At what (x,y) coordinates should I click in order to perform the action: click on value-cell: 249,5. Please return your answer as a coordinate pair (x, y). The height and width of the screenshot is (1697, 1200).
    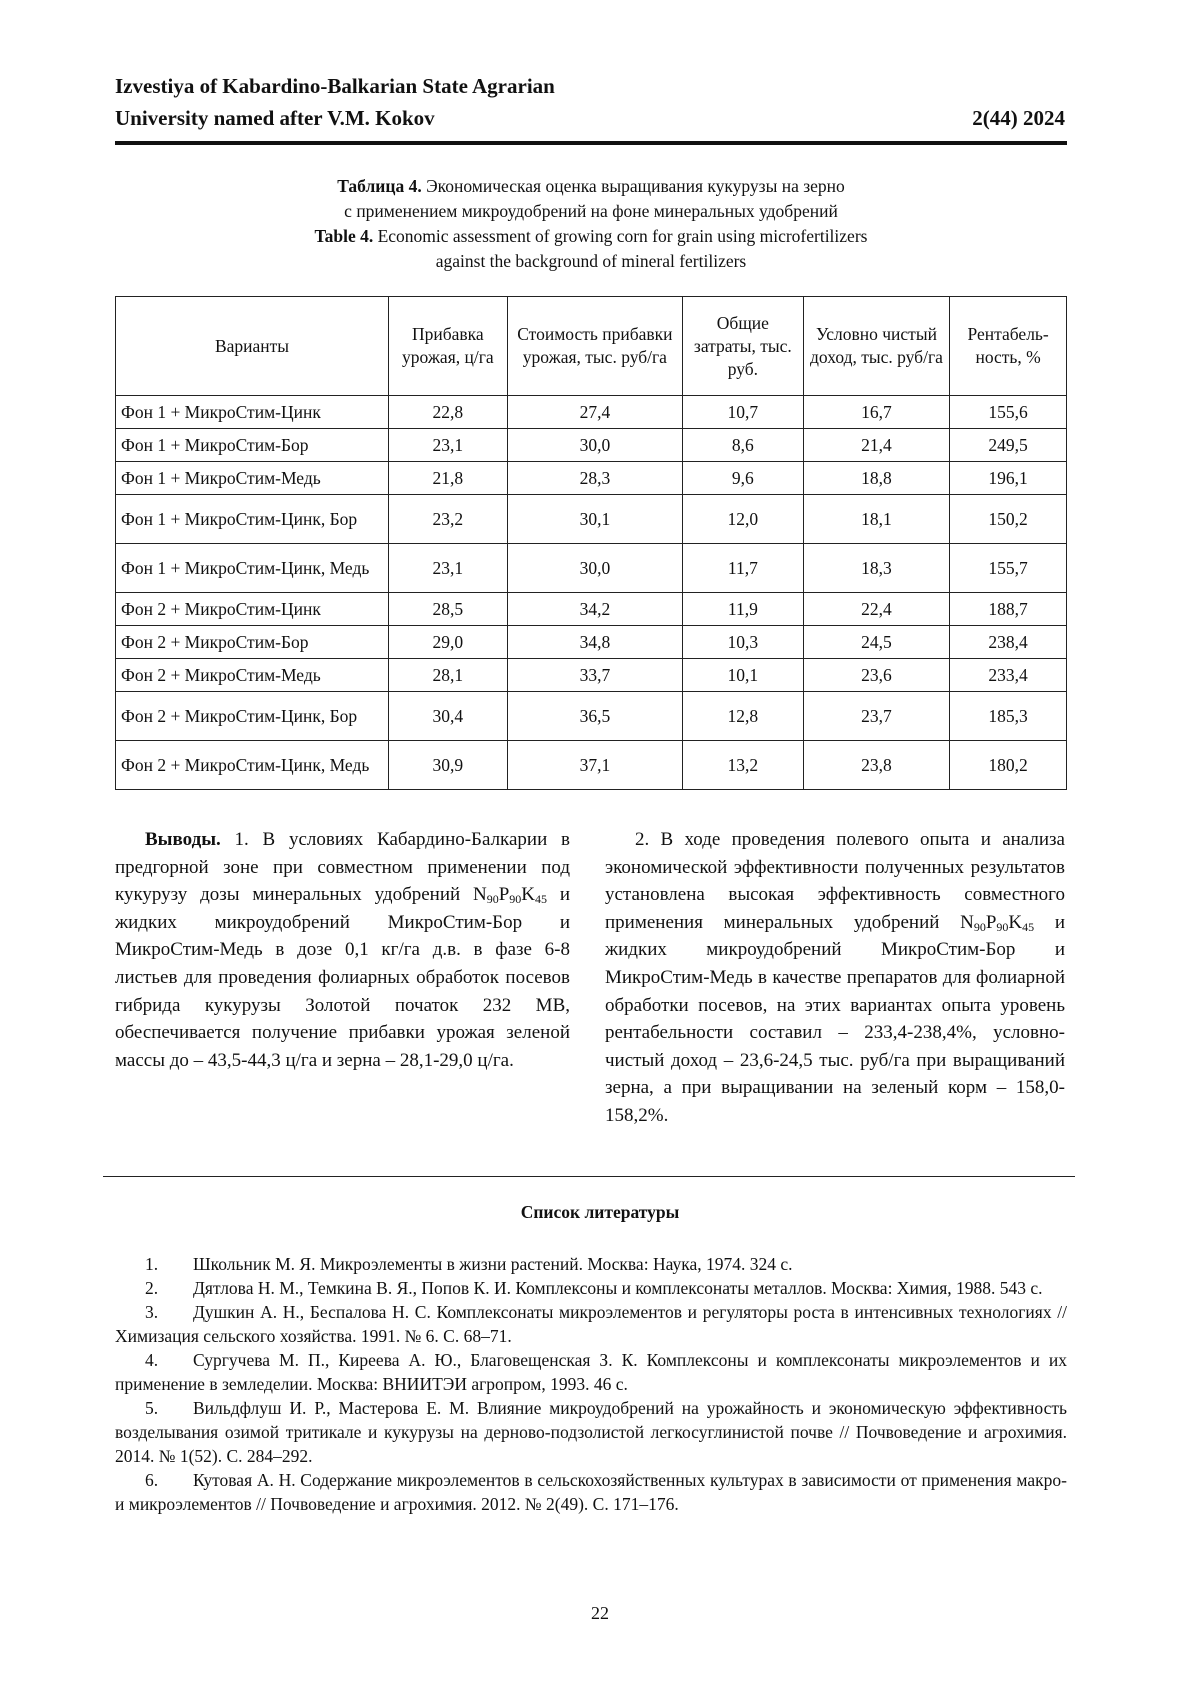
    Looking at the image, I should click on (1008, 445).